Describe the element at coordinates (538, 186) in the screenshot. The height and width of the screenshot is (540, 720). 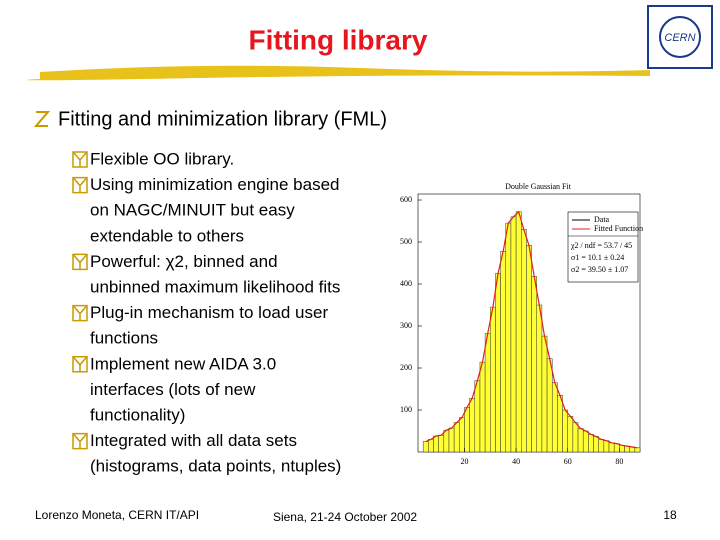
I see `plot-title: Double Gaussian Fit` at that location.